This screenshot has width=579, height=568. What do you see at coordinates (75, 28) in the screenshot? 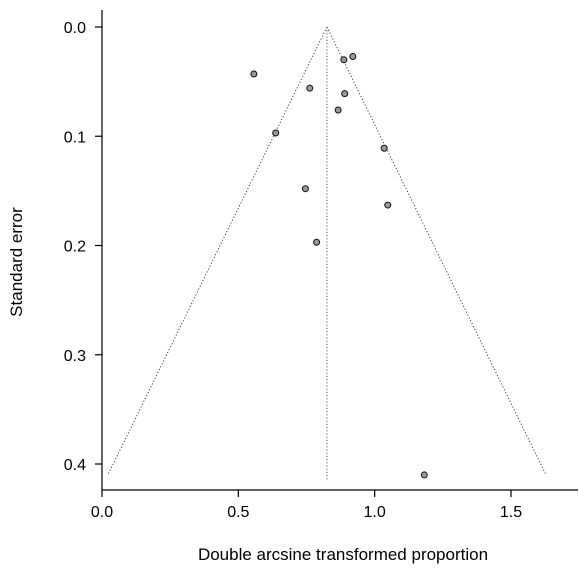
I see `y-tick-label: 0.0` at bounding box center [75, 28].